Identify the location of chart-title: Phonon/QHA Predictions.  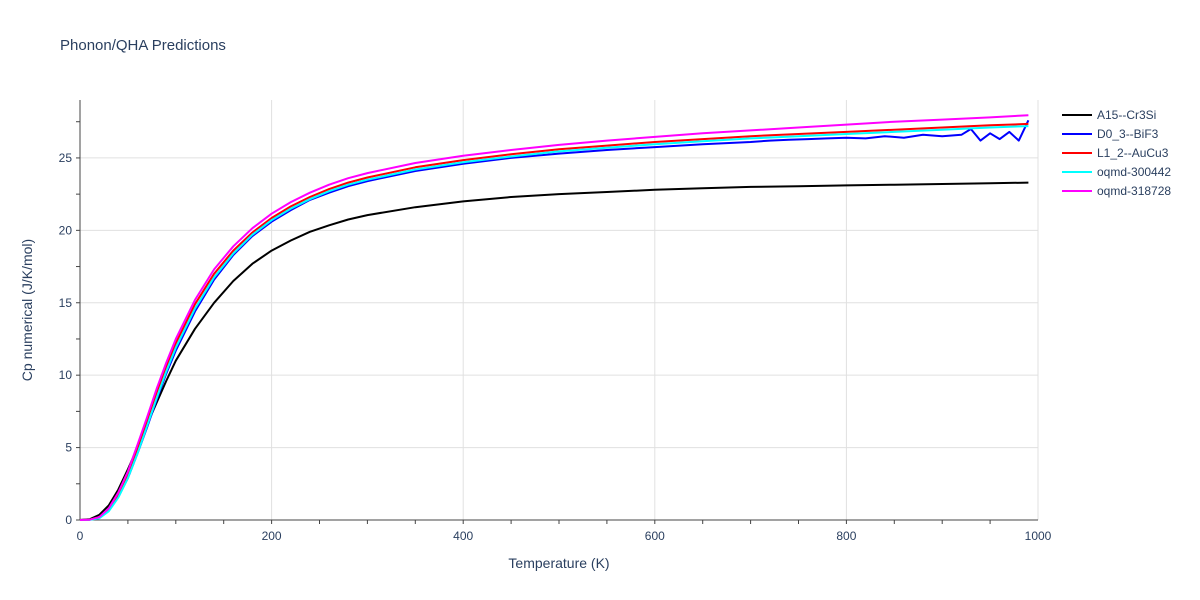
(143, 45).